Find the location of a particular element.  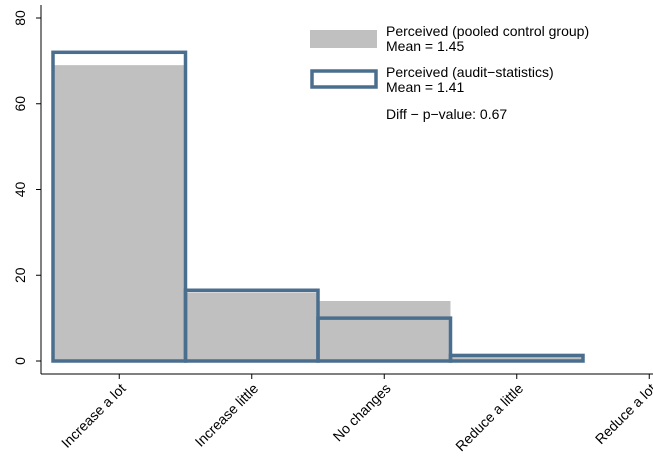

x-tick-label-3: Reduce a little is located at coordinates (489, 417).